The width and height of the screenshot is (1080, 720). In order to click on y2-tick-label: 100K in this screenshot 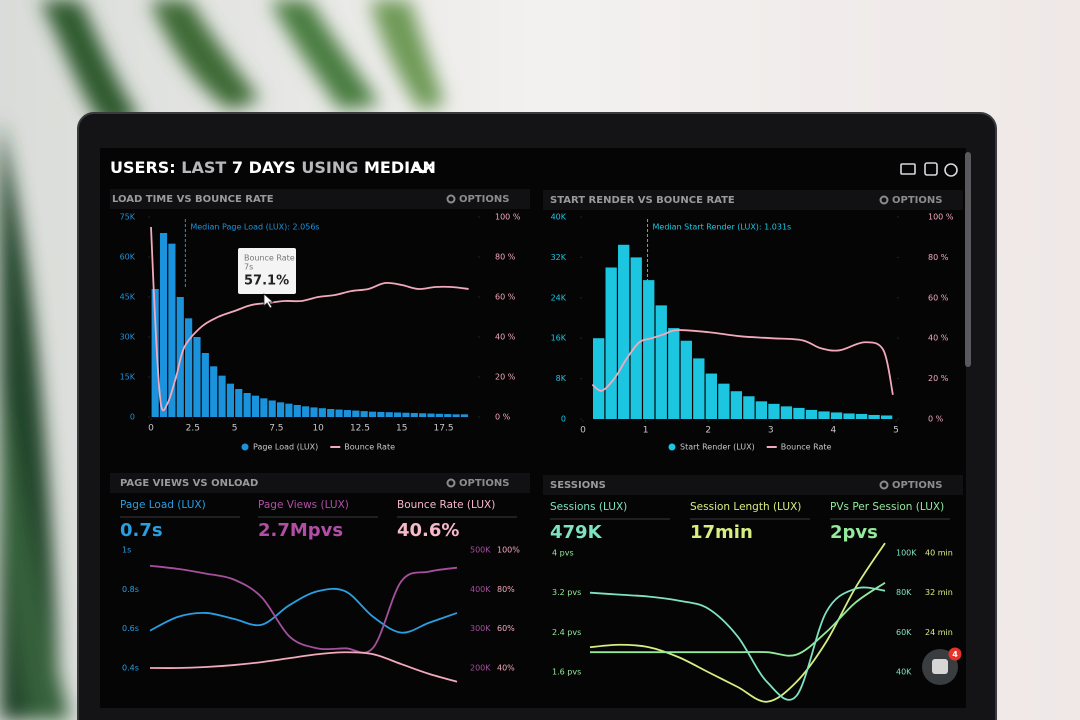, I will do `click(906, 553)`.